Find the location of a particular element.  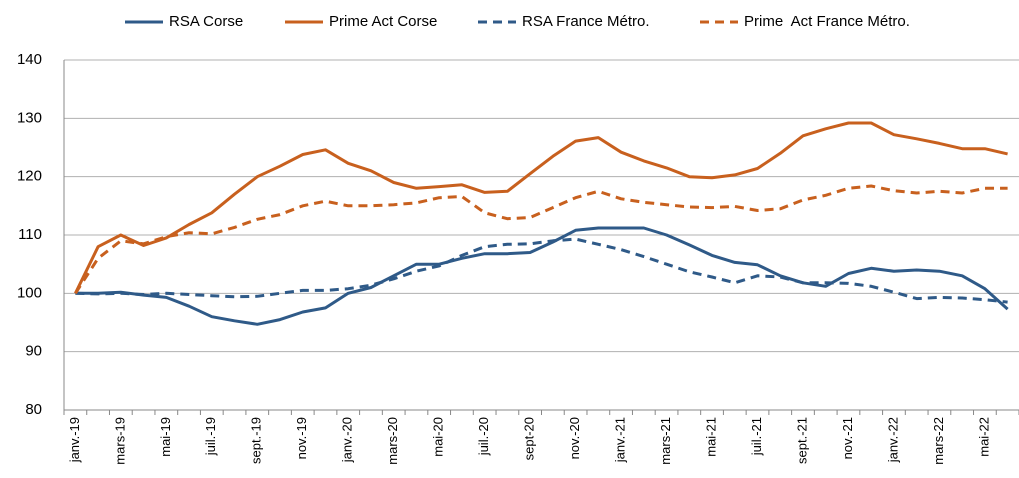

y-tick-label: 80 is located at coordinates (33, 409).